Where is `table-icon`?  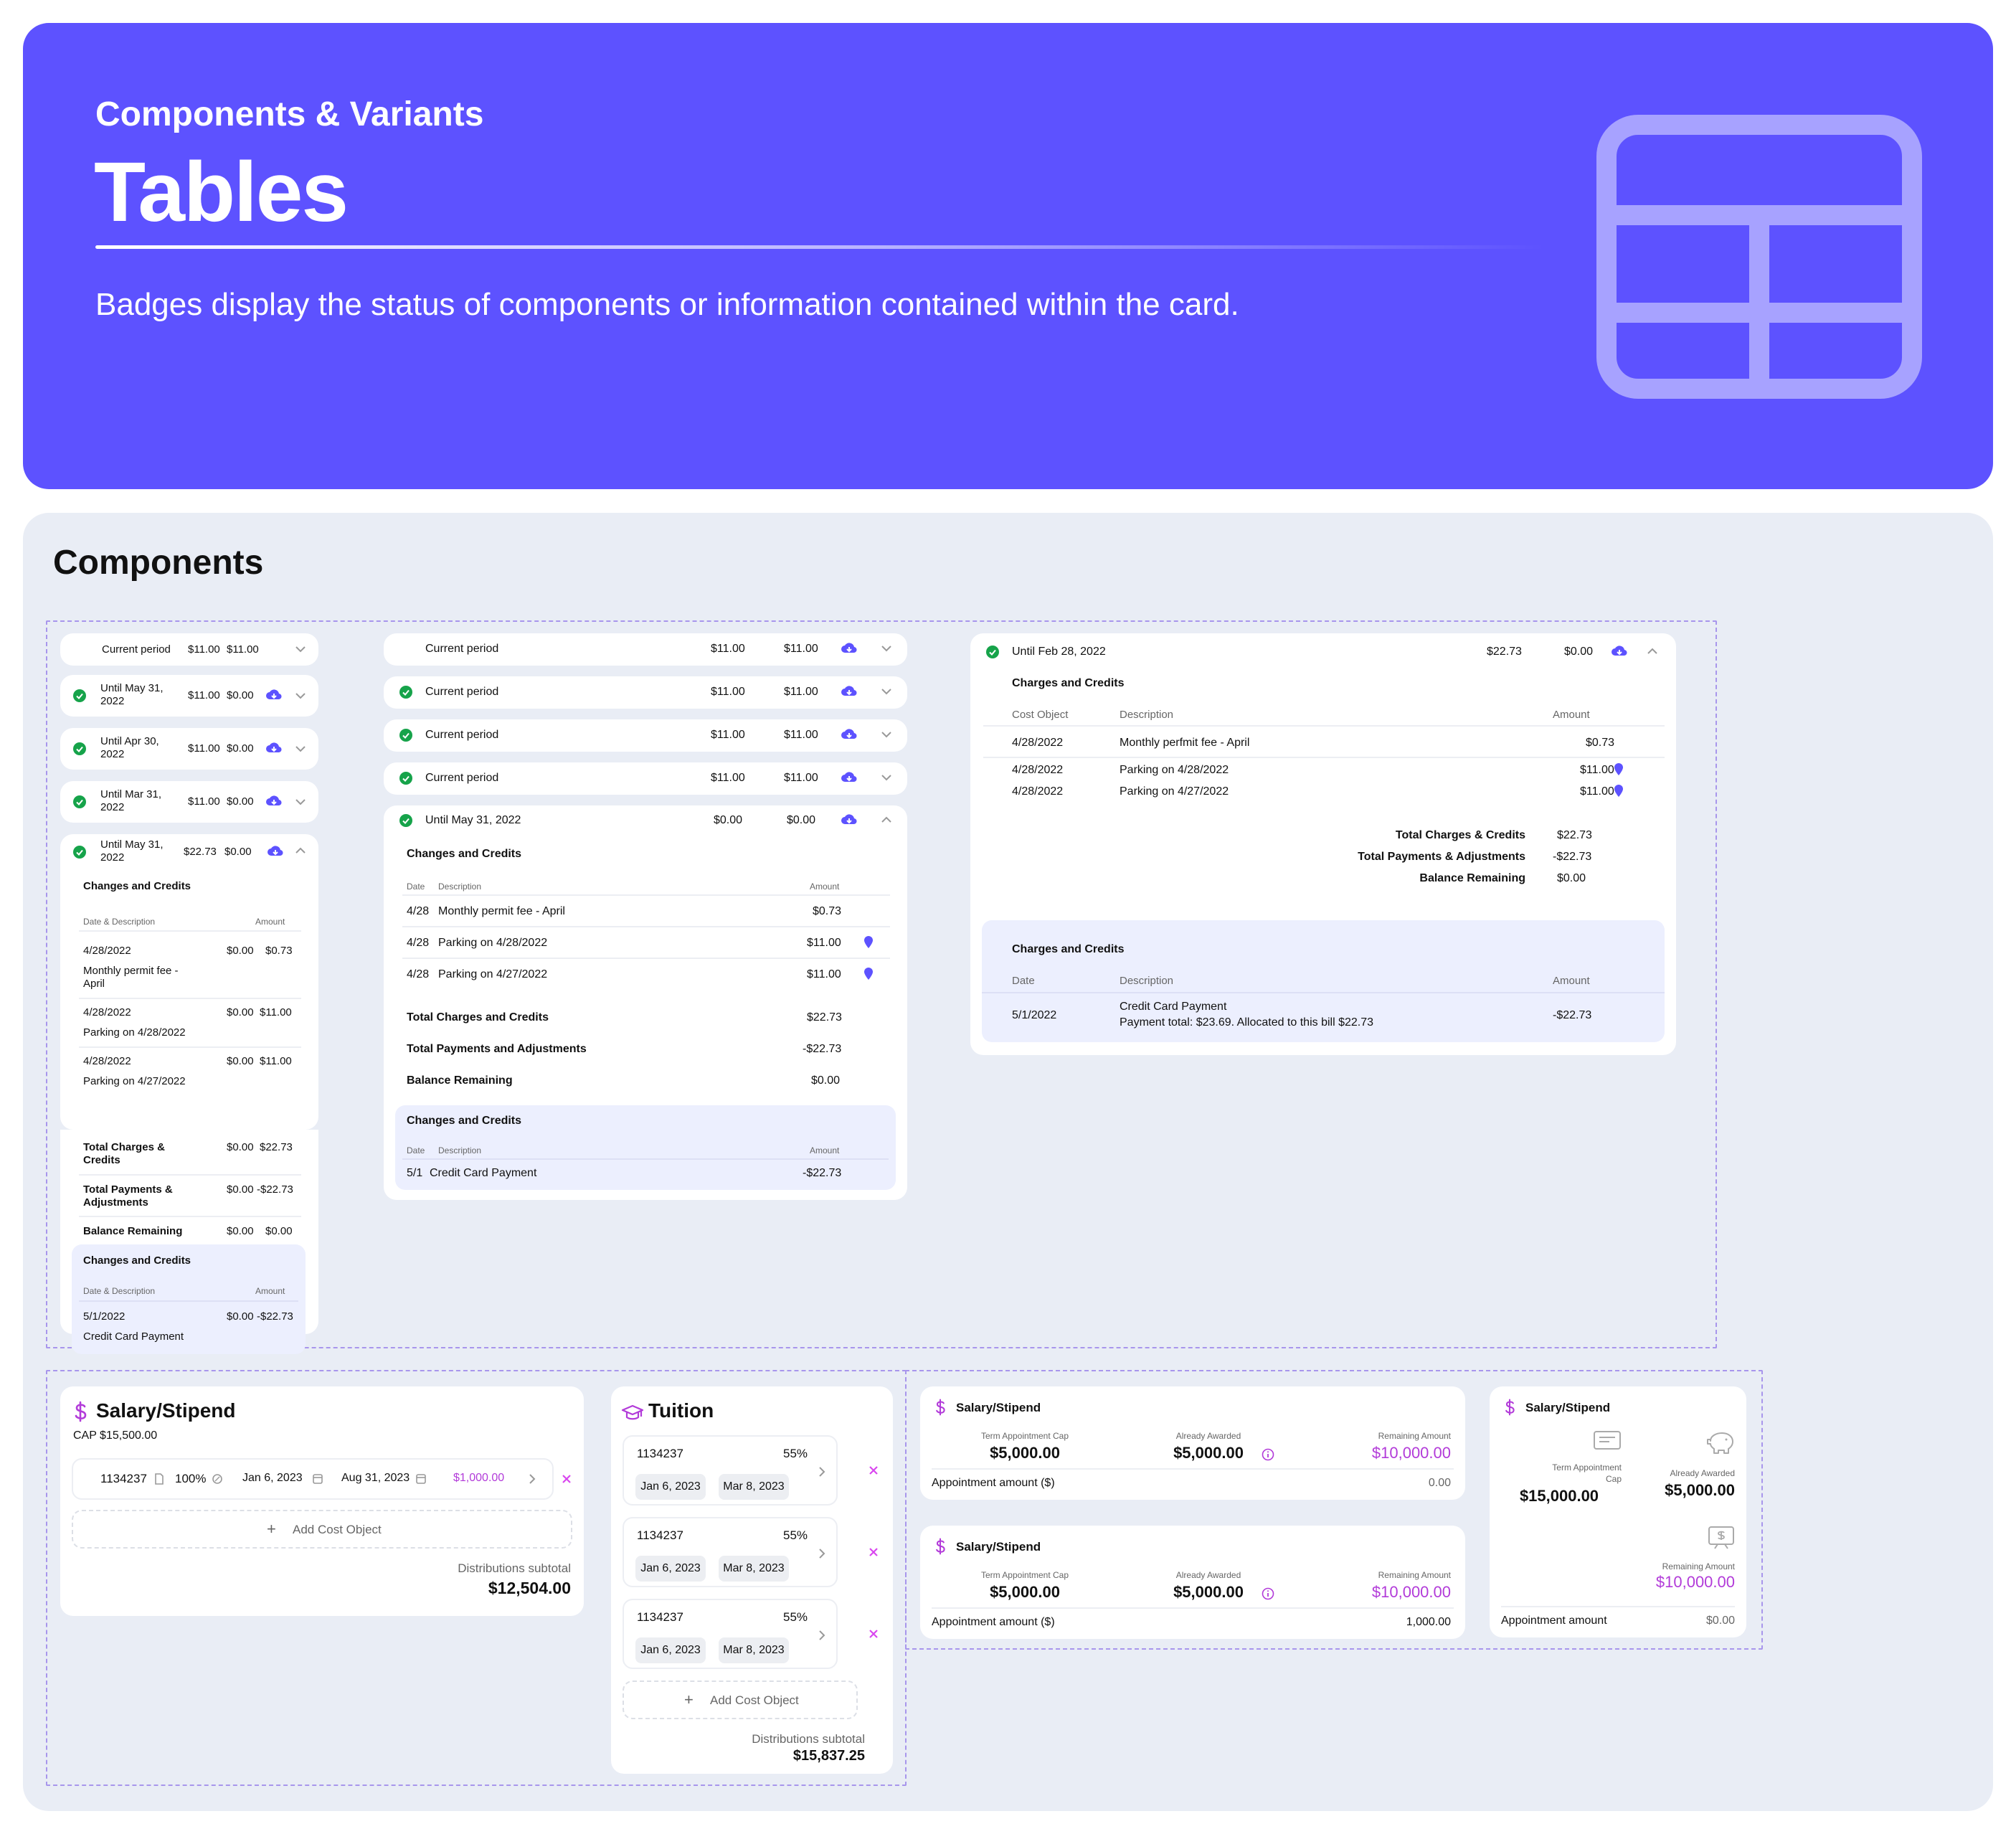
table-icon is located at coordinates (1759, 257).